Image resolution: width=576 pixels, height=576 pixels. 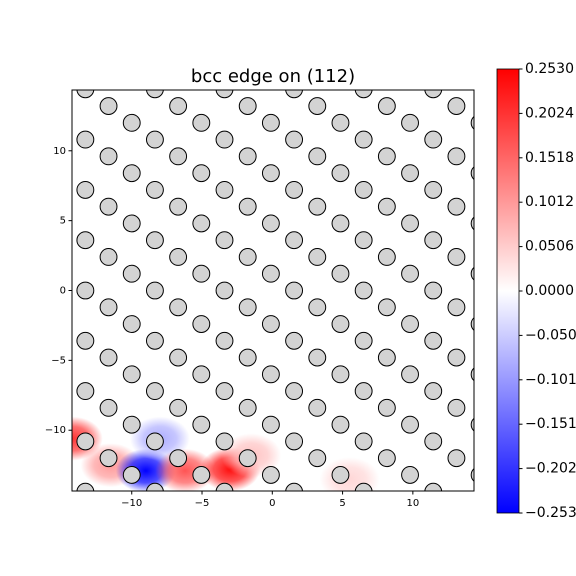 I want to click on colorbar-tick-label: −0.151, so click(x=550, y=424).